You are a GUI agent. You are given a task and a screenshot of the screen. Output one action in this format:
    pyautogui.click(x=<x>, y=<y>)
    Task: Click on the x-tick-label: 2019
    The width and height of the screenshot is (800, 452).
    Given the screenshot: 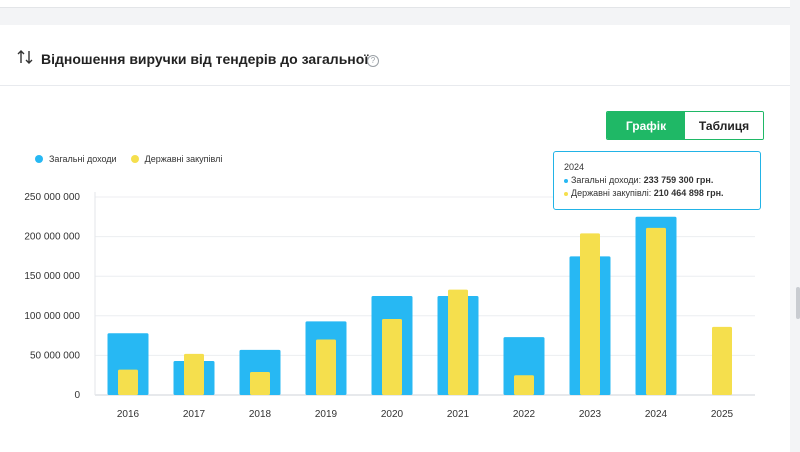 What is the action you would take?
    pyautogui.click(x=326, y=414)
    